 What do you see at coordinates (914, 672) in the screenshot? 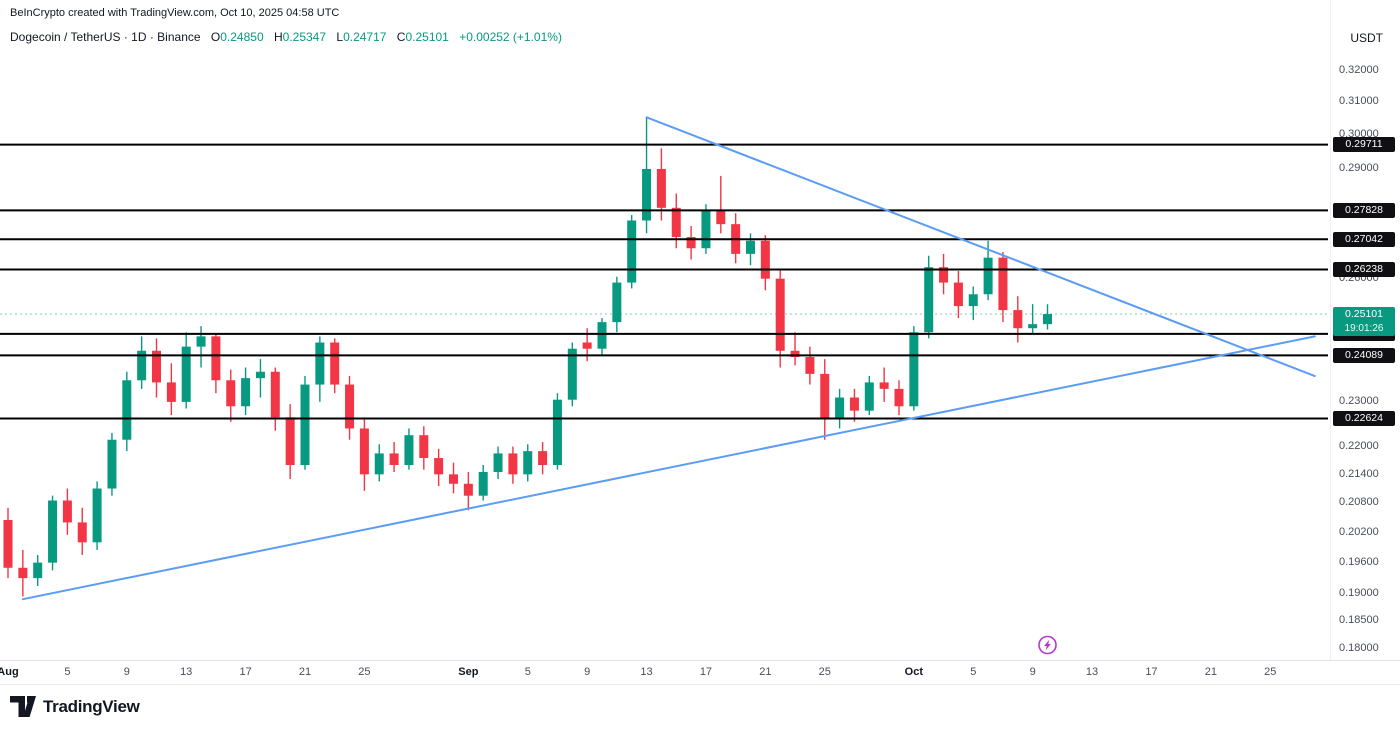
I see `time-tick-label: Oct` at bounding box center [914, 672].